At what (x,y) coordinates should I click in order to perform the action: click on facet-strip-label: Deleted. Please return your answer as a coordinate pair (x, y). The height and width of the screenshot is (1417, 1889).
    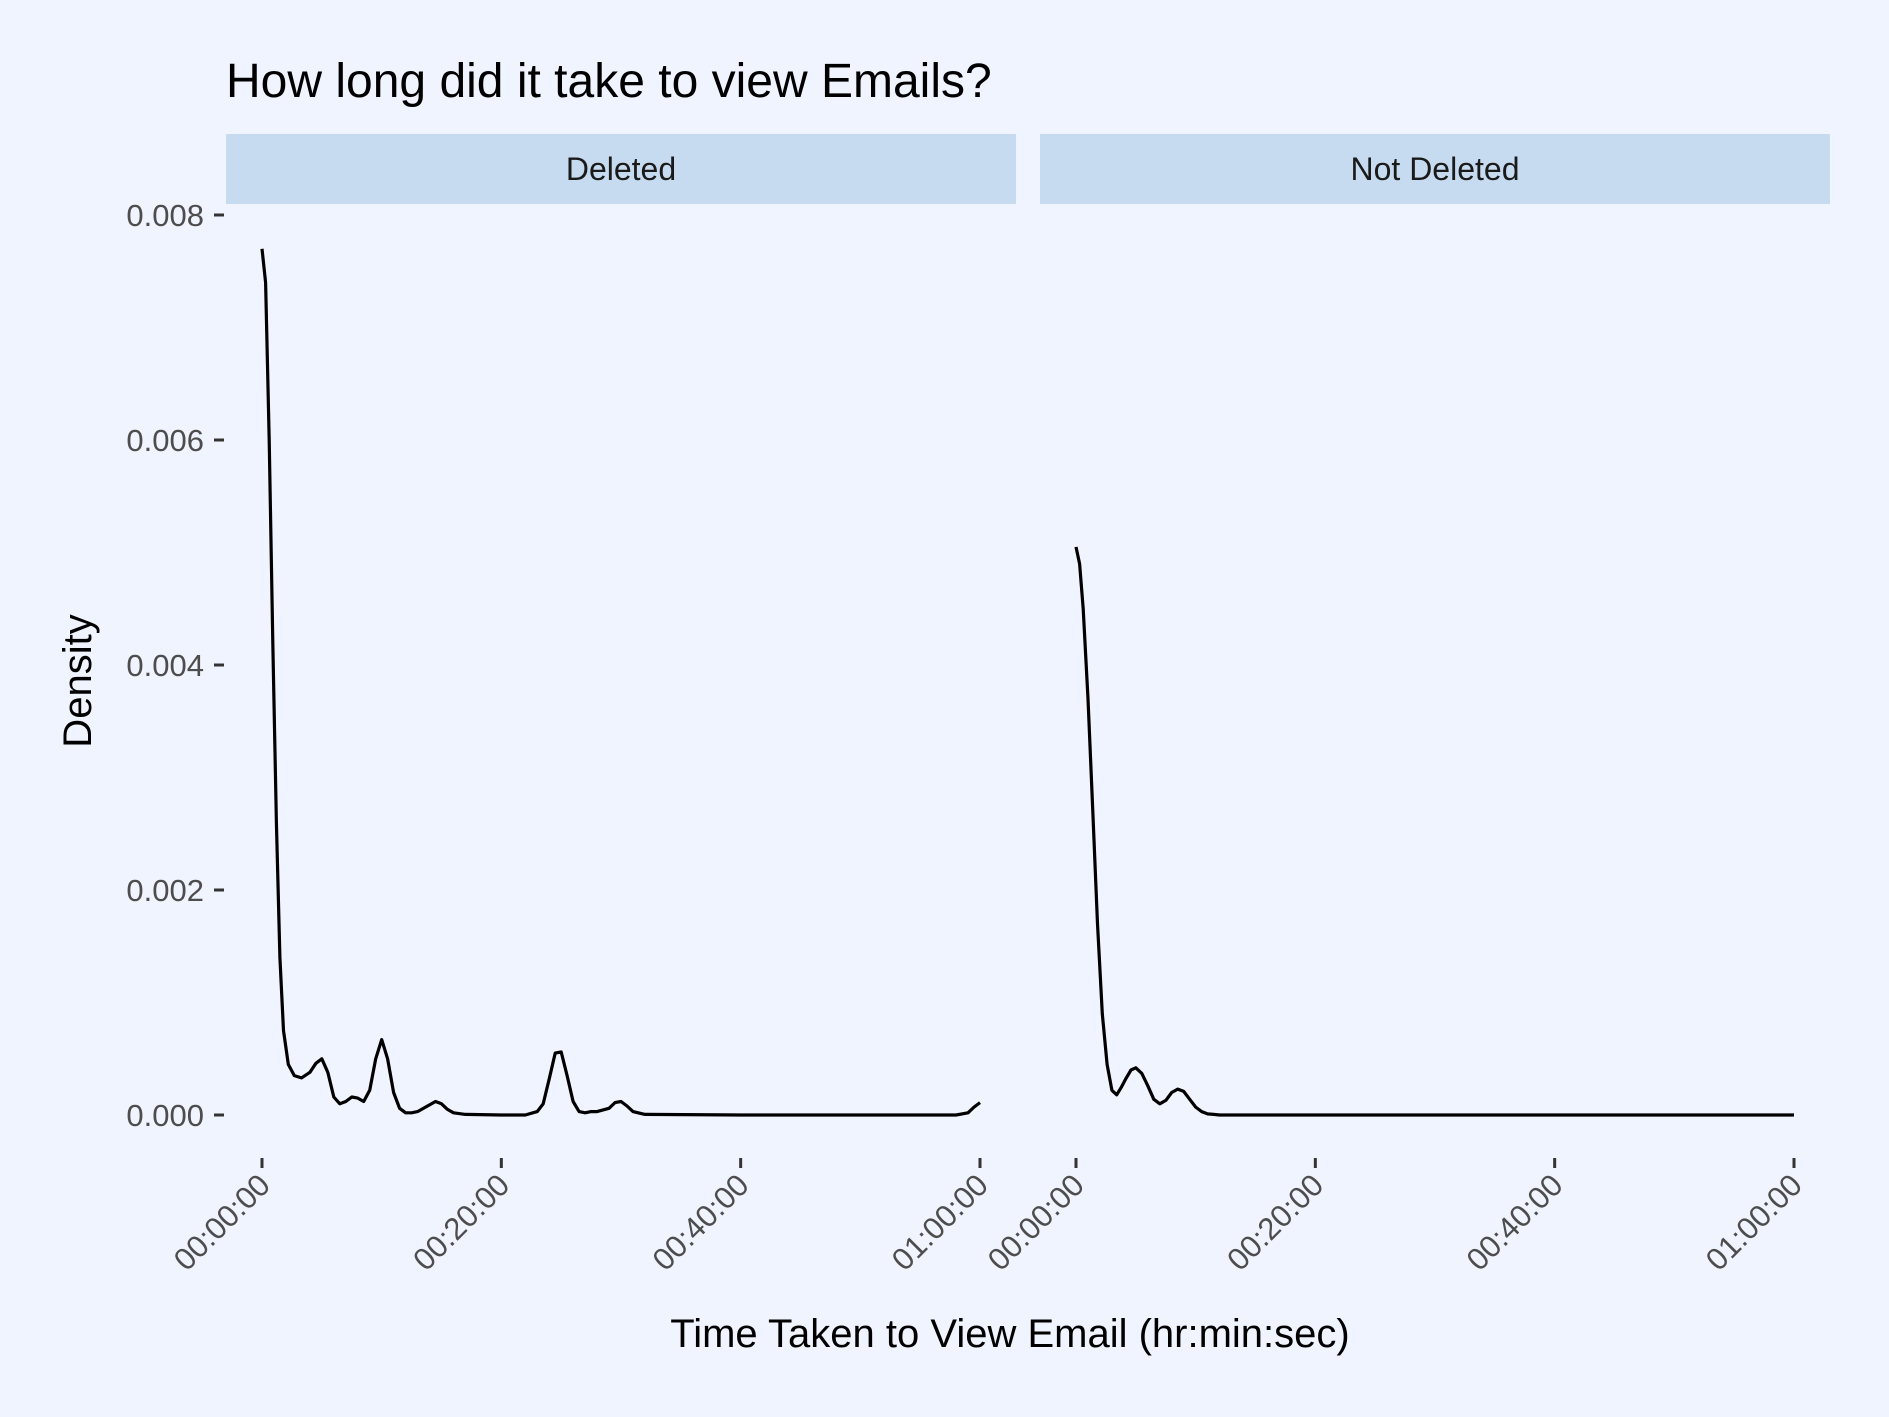
    Looking at the image, I should click on (621, 169).